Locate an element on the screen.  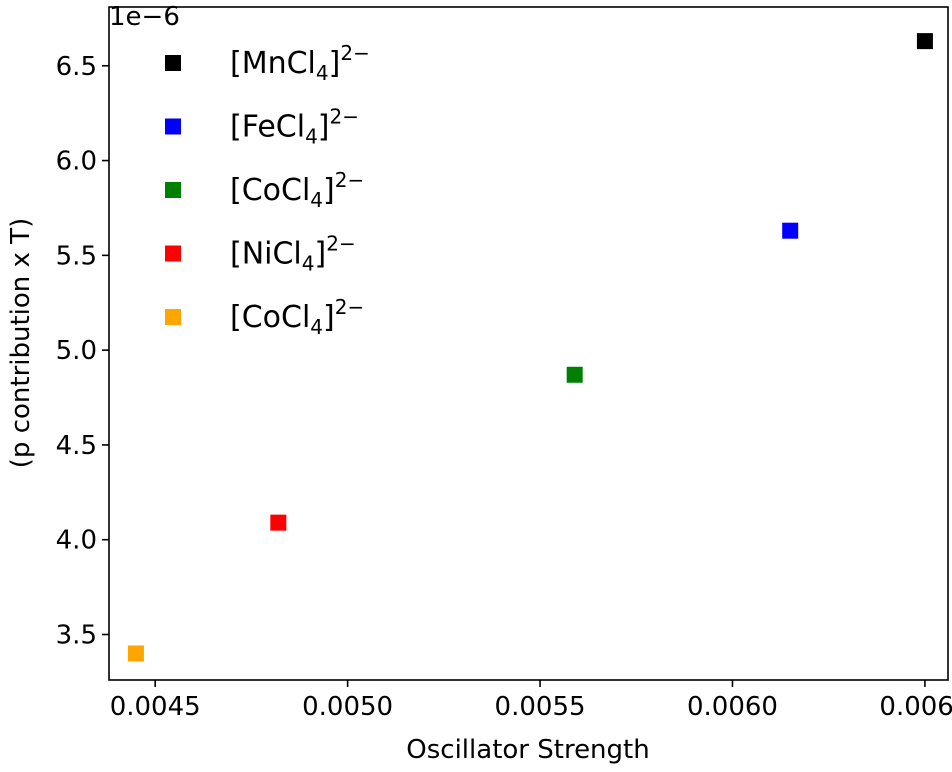
y-axis-label: (p contribution x T) is located at coordinates (21, 343).